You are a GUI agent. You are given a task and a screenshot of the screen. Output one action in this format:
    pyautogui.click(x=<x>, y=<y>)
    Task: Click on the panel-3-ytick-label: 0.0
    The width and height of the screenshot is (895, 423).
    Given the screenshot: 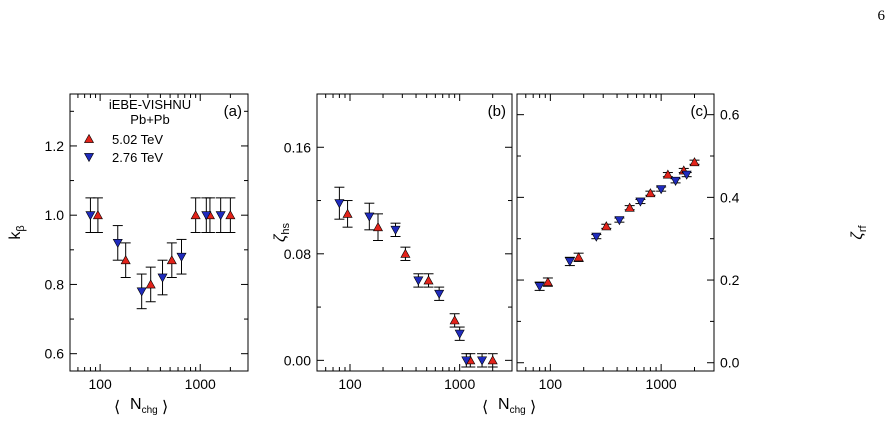 What is the action you would take?
    pyautogui.click(x=730, y=363)
    